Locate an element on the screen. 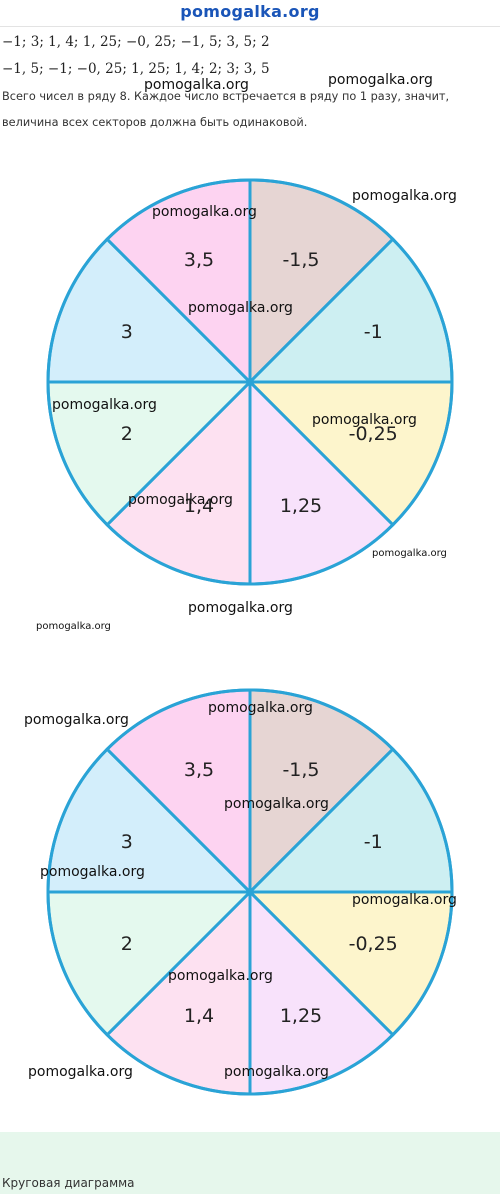 The height and width of the screenshot is (1194, 500). site-title: pomogalka.org is located at coordinates (250, 11).